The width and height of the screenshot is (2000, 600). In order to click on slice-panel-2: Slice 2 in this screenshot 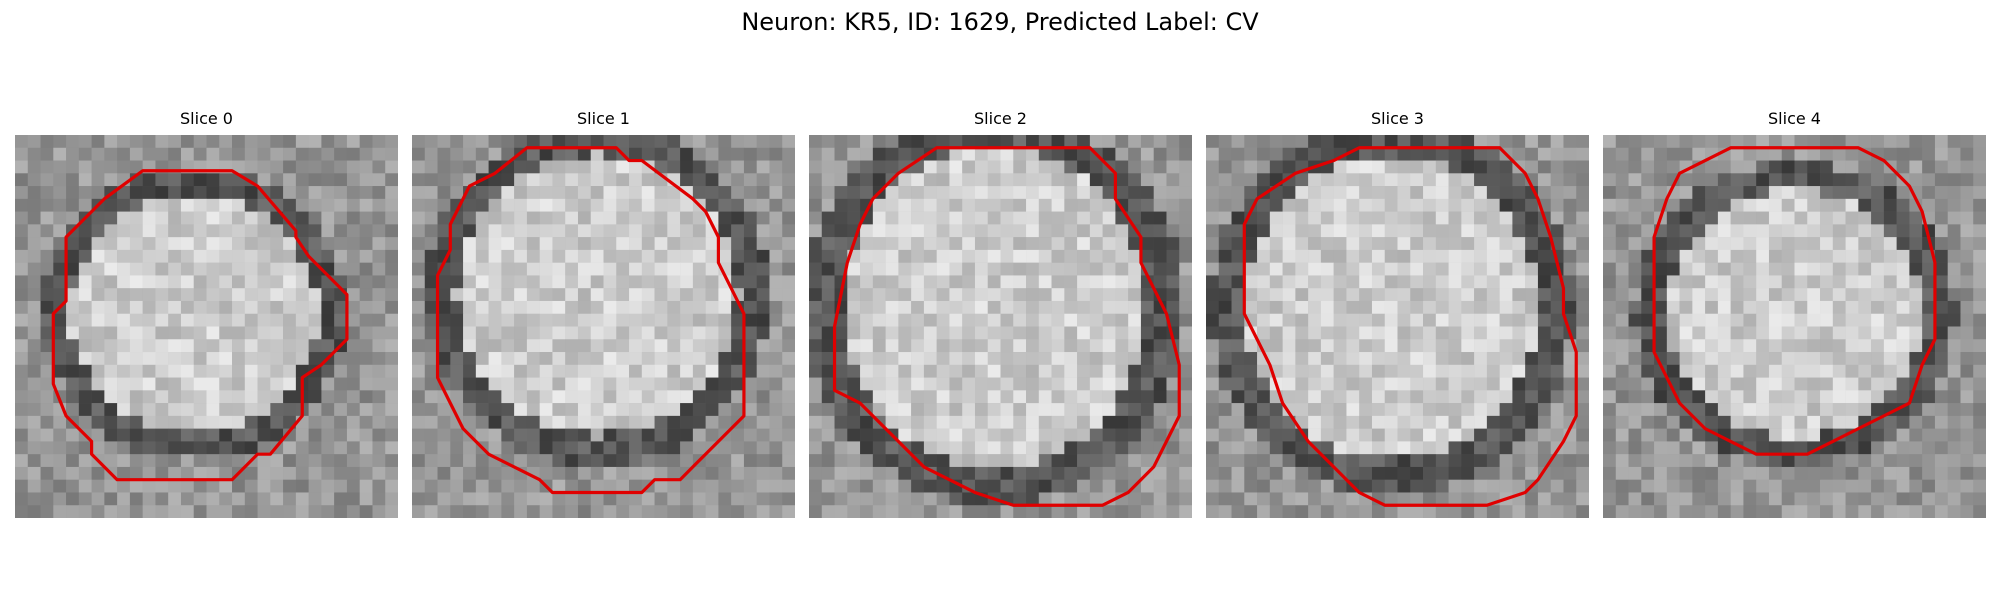, I will do `click(1000, 313)`.